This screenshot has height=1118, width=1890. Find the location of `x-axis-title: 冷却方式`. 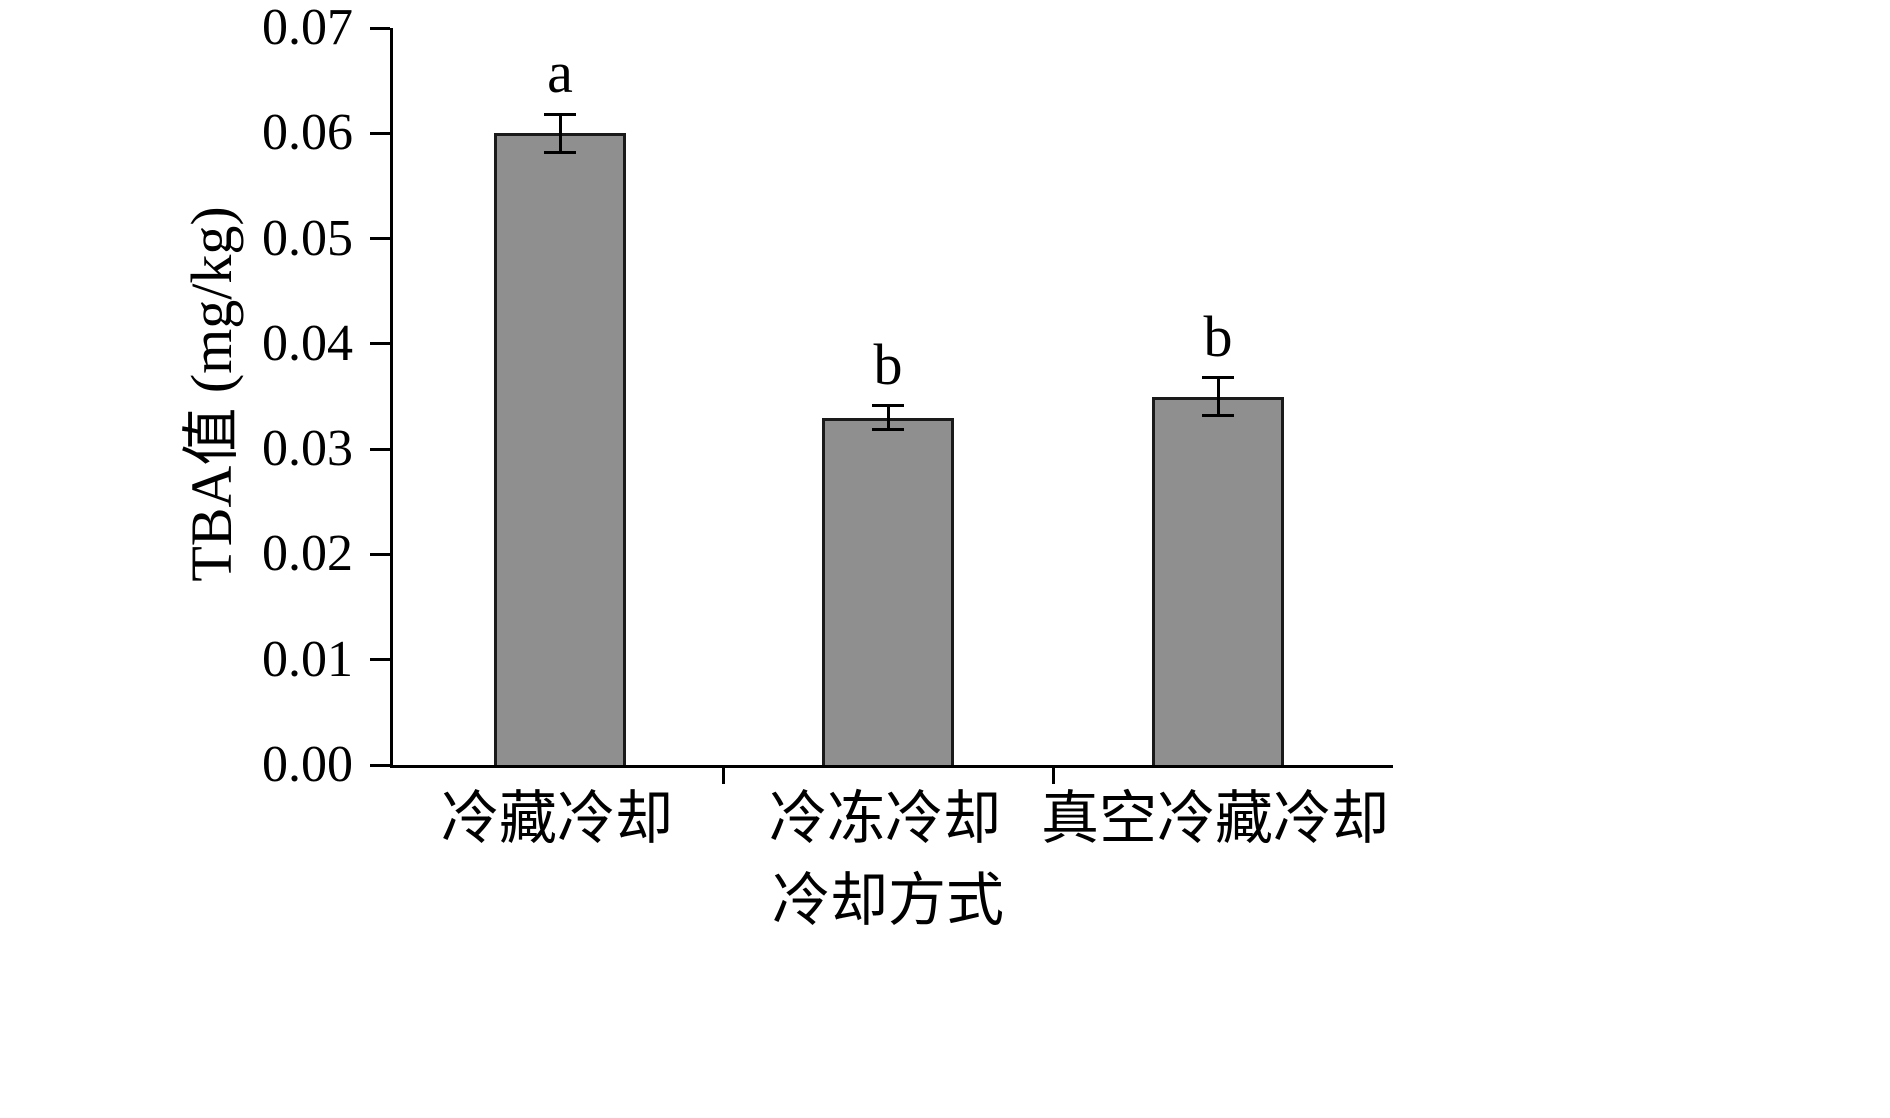

x-axis-title: 冷却方式 is located at coordinates (888, 900).